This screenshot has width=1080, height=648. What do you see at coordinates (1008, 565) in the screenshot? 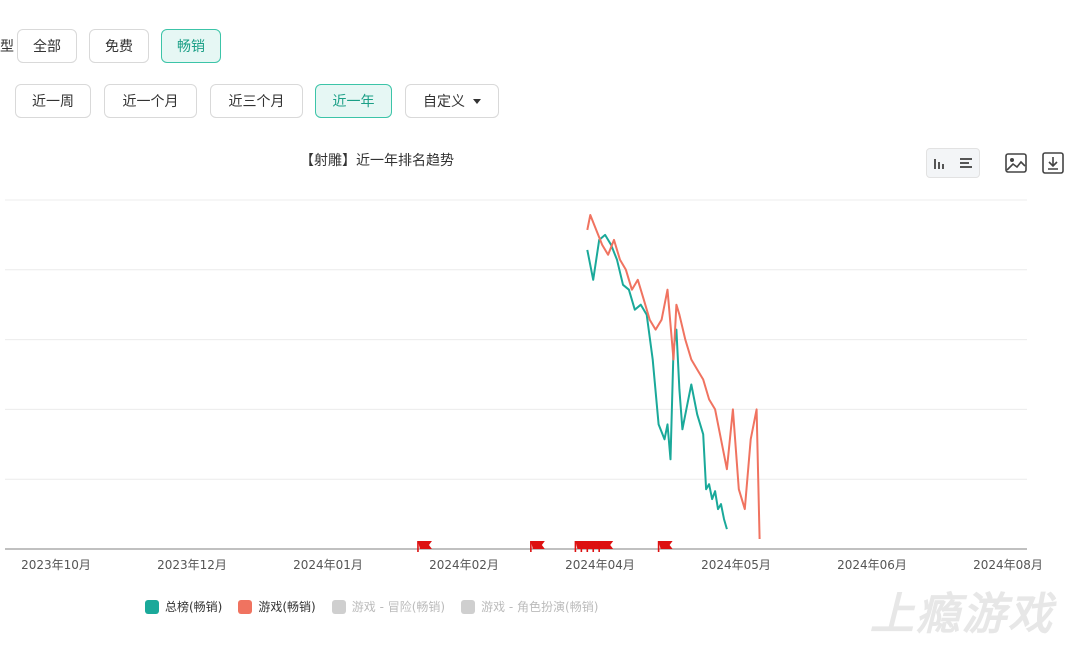
I see `x-tick-label: 2024年08月` at bounding box center [1008, 565].